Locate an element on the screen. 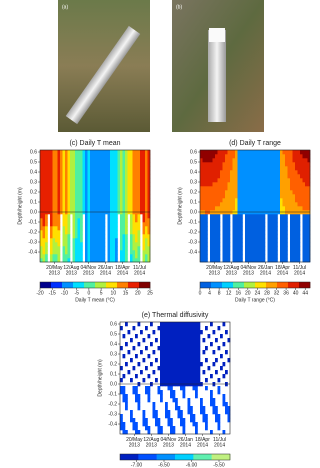 This screenshot has height=468, width=320. colorbar-tick-label: -6.00 is located at coordinates (192, 465).